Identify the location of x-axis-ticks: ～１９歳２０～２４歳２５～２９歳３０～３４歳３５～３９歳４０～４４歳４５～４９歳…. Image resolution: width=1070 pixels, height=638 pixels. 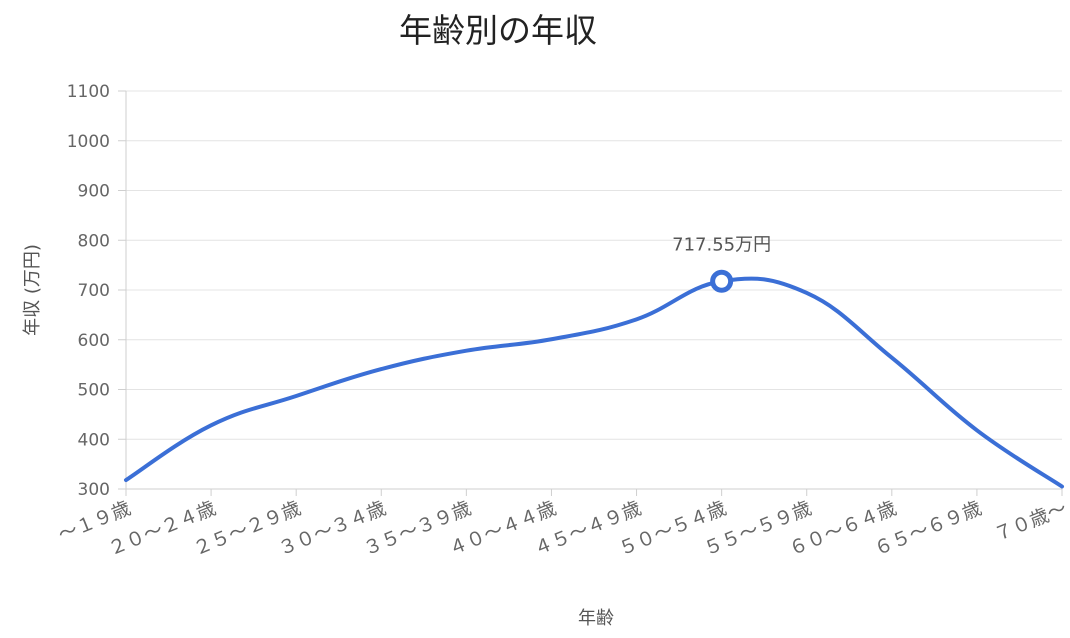
(562, 524).